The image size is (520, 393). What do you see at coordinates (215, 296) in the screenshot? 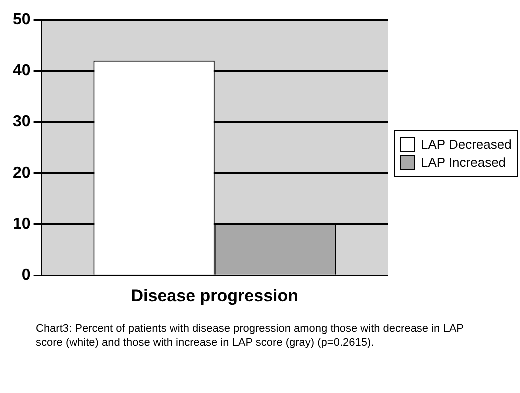
I see `x-tick-label: Disease progression` at bounding box center [215, 296].